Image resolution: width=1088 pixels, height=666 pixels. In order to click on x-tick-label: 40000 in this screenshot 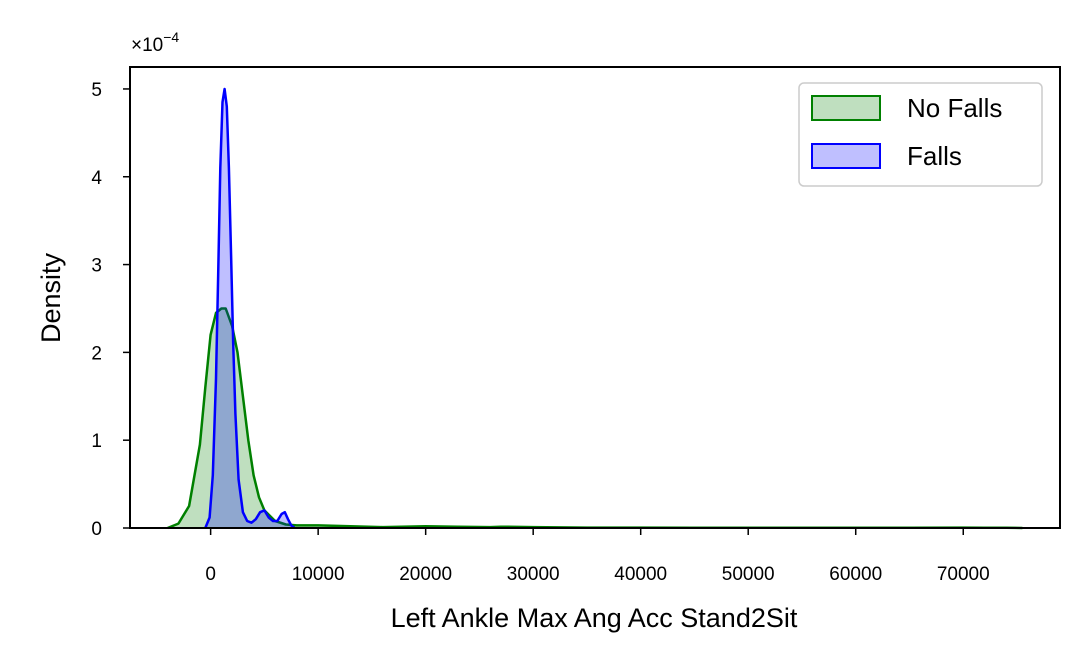, I will do `click(640, 574)`.